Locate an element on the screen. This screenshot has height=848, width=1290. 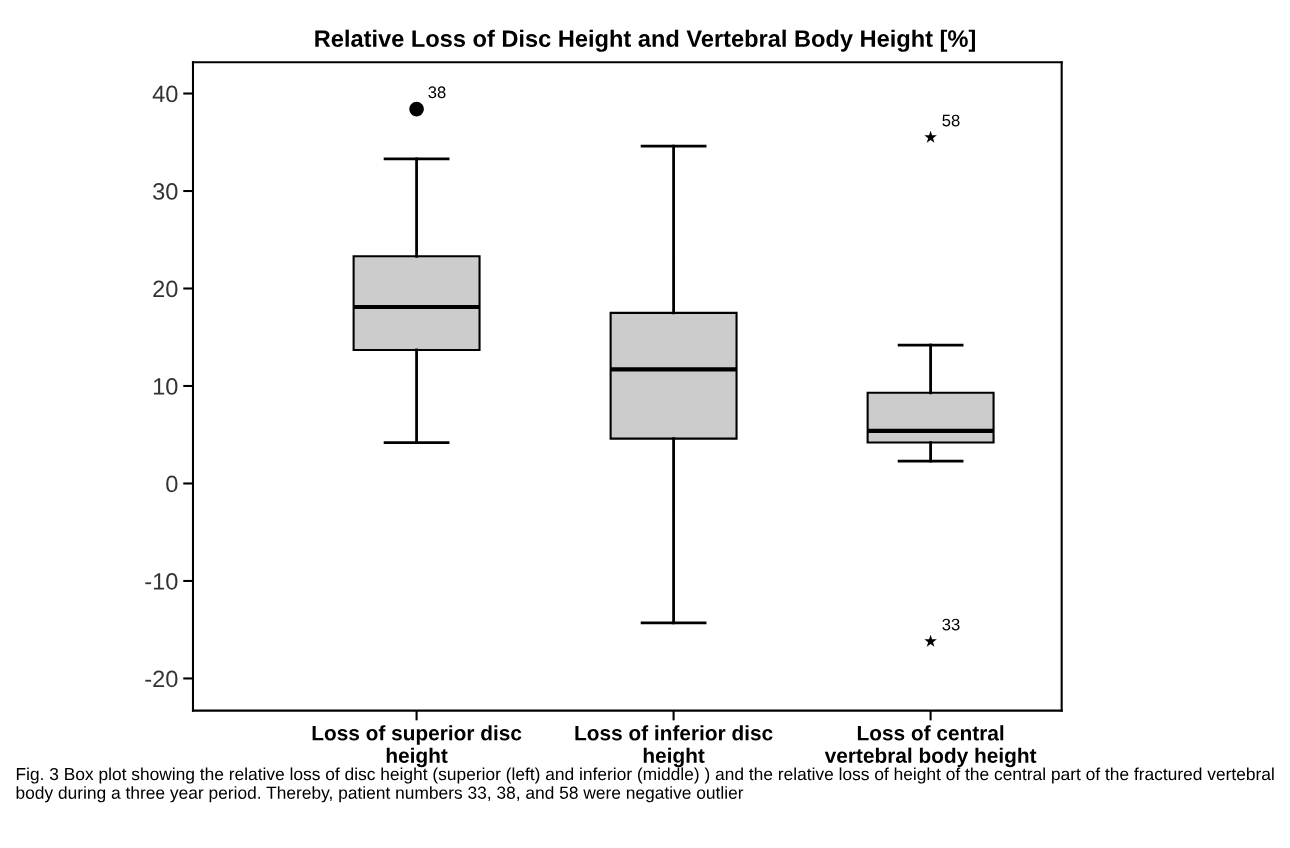
chart-title: Relative Loss of Disc Height and Vertebral Body Height [%] is located at coordinates (645, 40).